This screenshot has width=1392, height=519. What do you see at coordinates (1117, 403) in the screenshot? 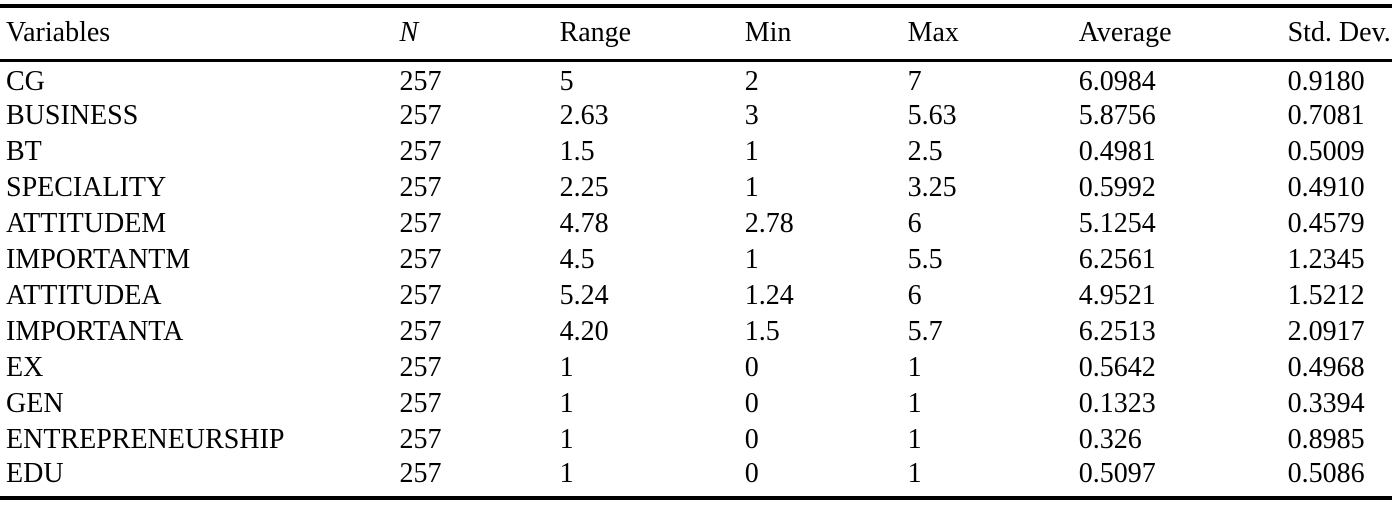
I see `cell-average: 0.1323` at bounding box center [1117, 403].